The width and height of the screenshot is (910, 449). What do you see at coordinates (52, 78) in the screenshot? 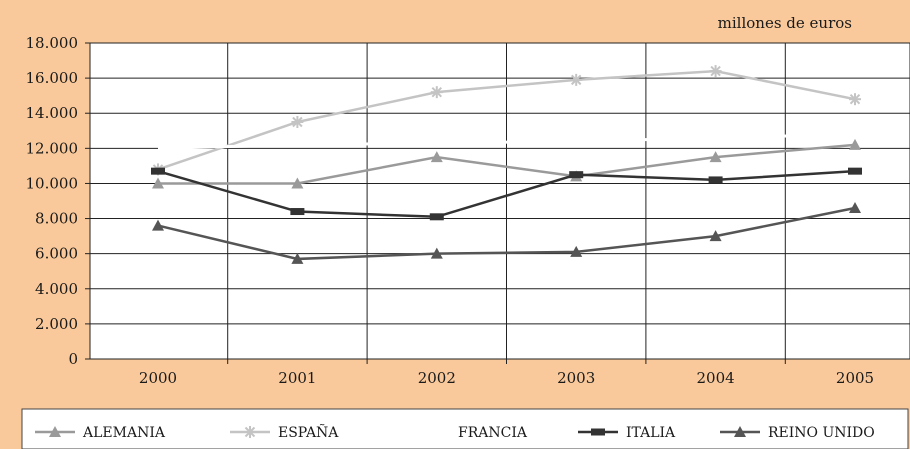
I see `y-tick-label: 16.000` at bounding box center [52, 78].